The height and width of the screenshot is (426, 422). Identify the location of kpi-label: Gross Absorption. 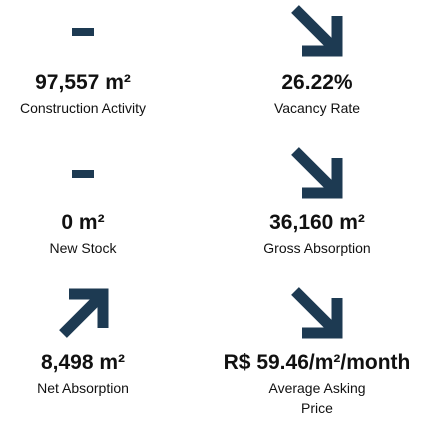
(317, 248).